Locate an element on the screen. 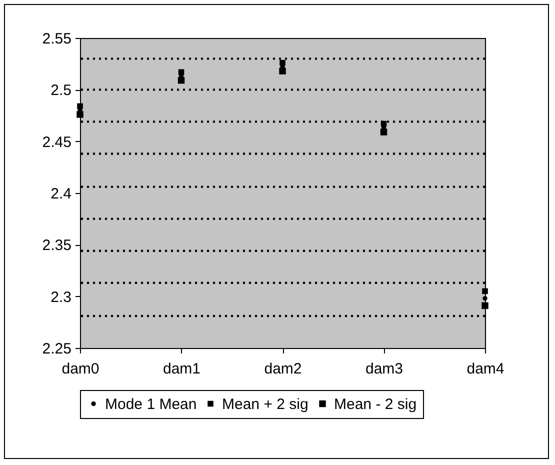 Image resolution: width=555 pixels, height=465 pixels. y-tick-label: 2.4 is located at coordinates (61, 194).